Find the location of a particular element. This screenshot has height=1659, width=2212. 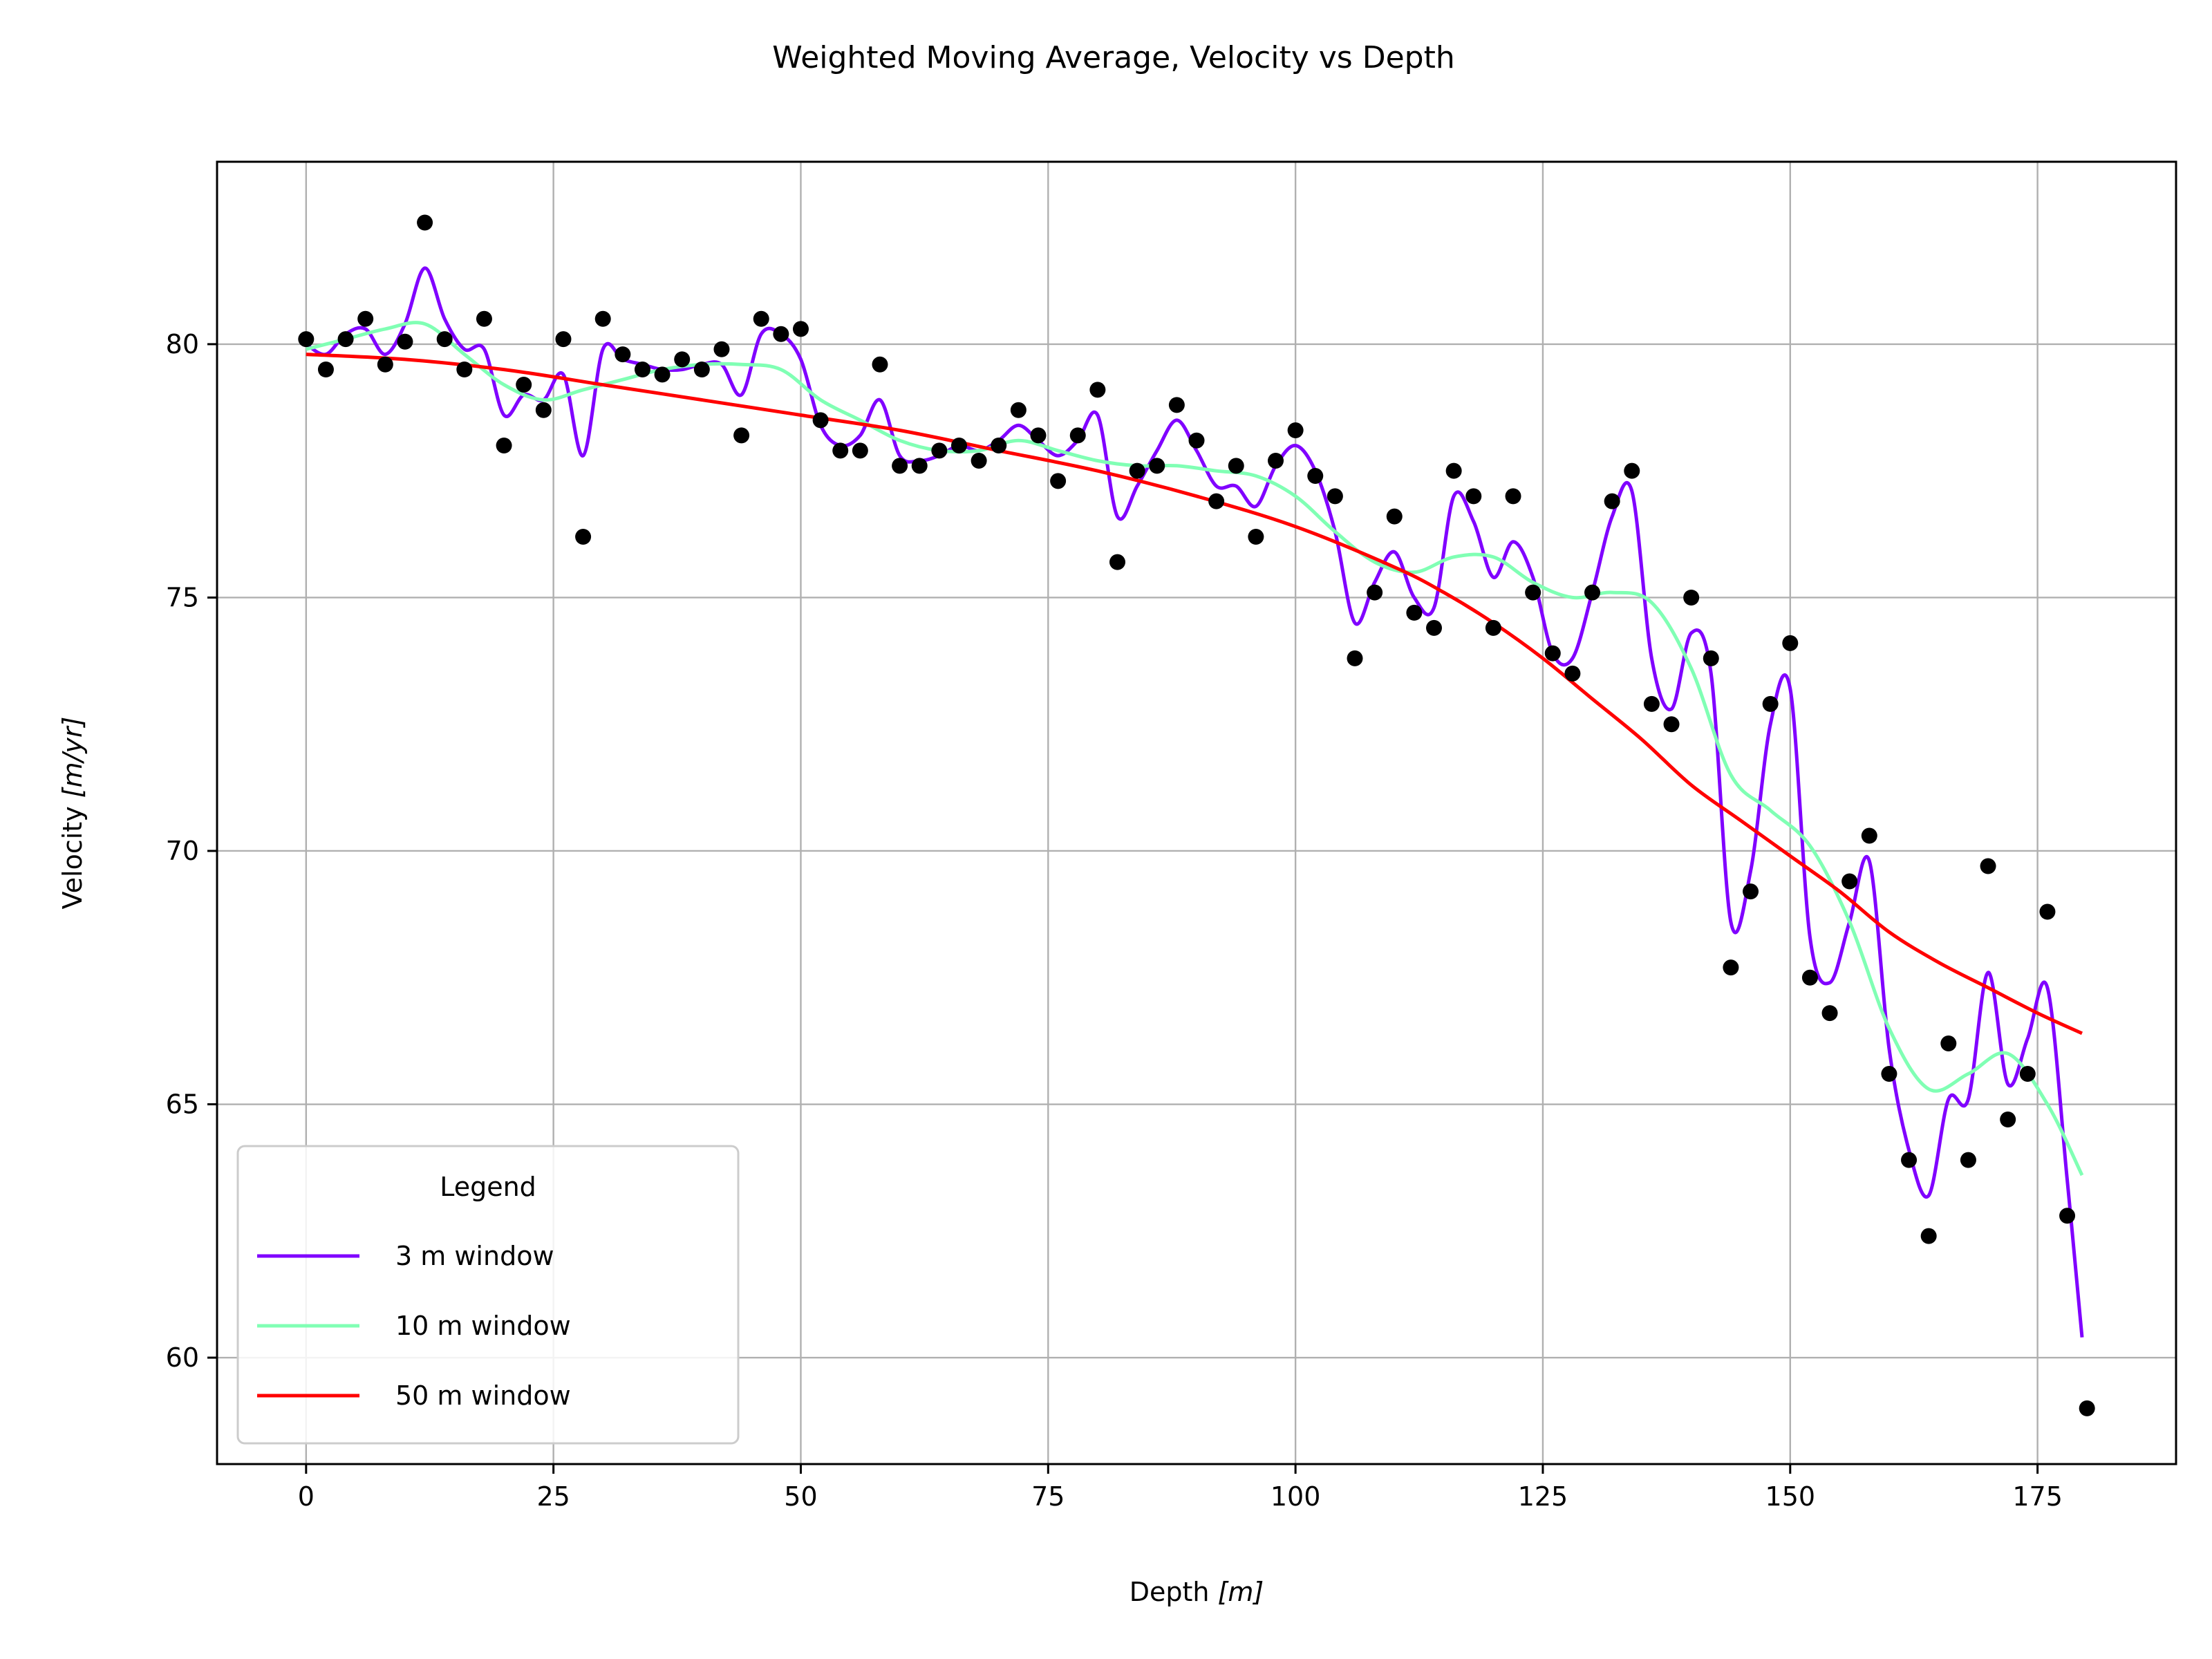

legend-entries: 3 m window 10 m window 50 m window is located at coordinates (414, 1326).